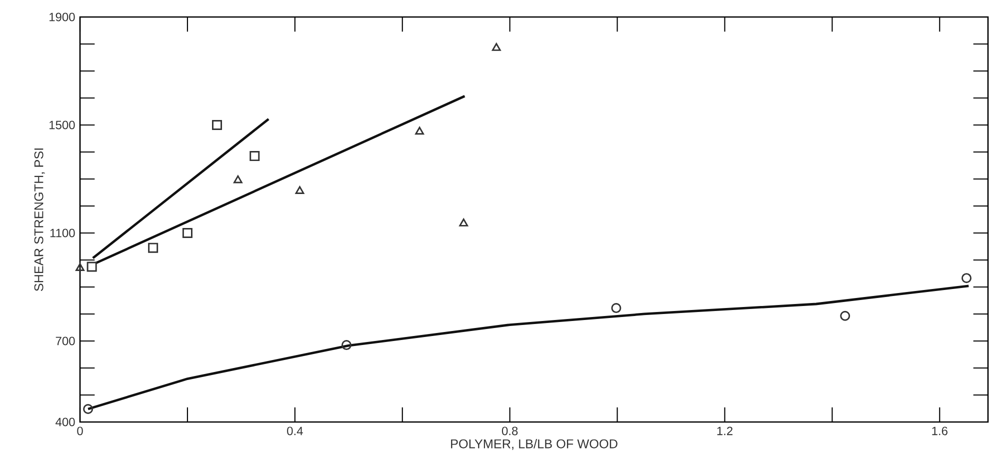 Image resolution: width=990 pixels, height=470 pixels. What do you see at coordinates (65, 341) in the screenshot?
I see `y-tick-label: 700` at bounding box center [65, 341].